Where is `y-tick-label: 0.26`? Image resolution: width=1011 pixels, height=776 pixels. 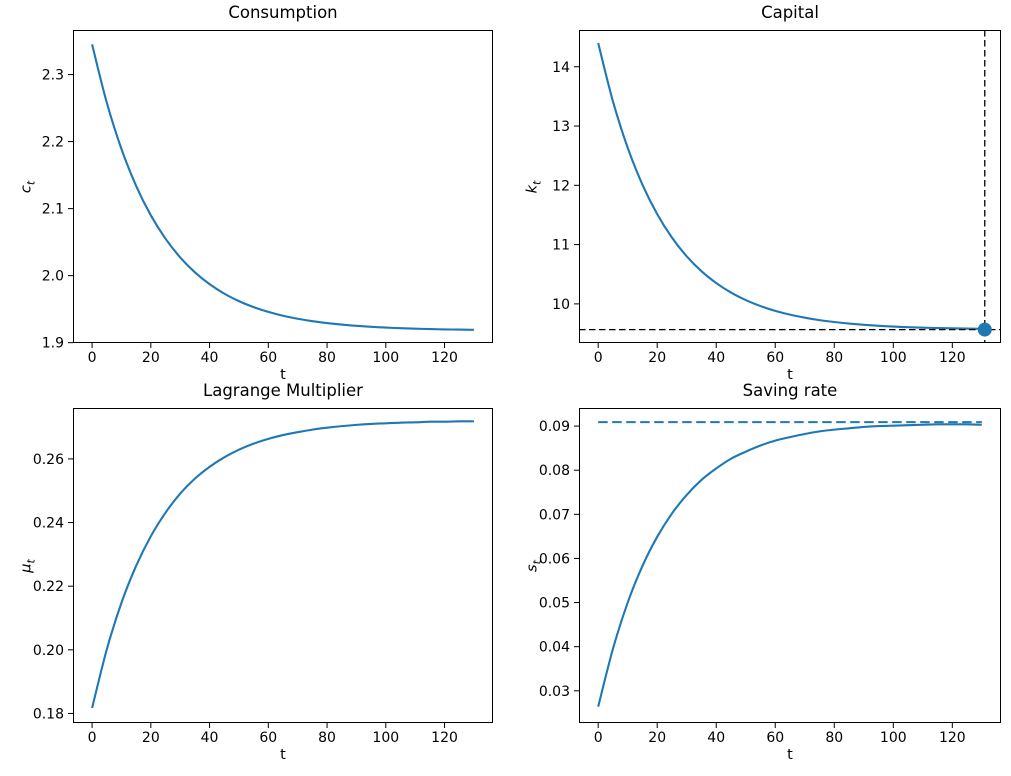 y-tick-label: 0.26 is located at coordinates (48, 460).